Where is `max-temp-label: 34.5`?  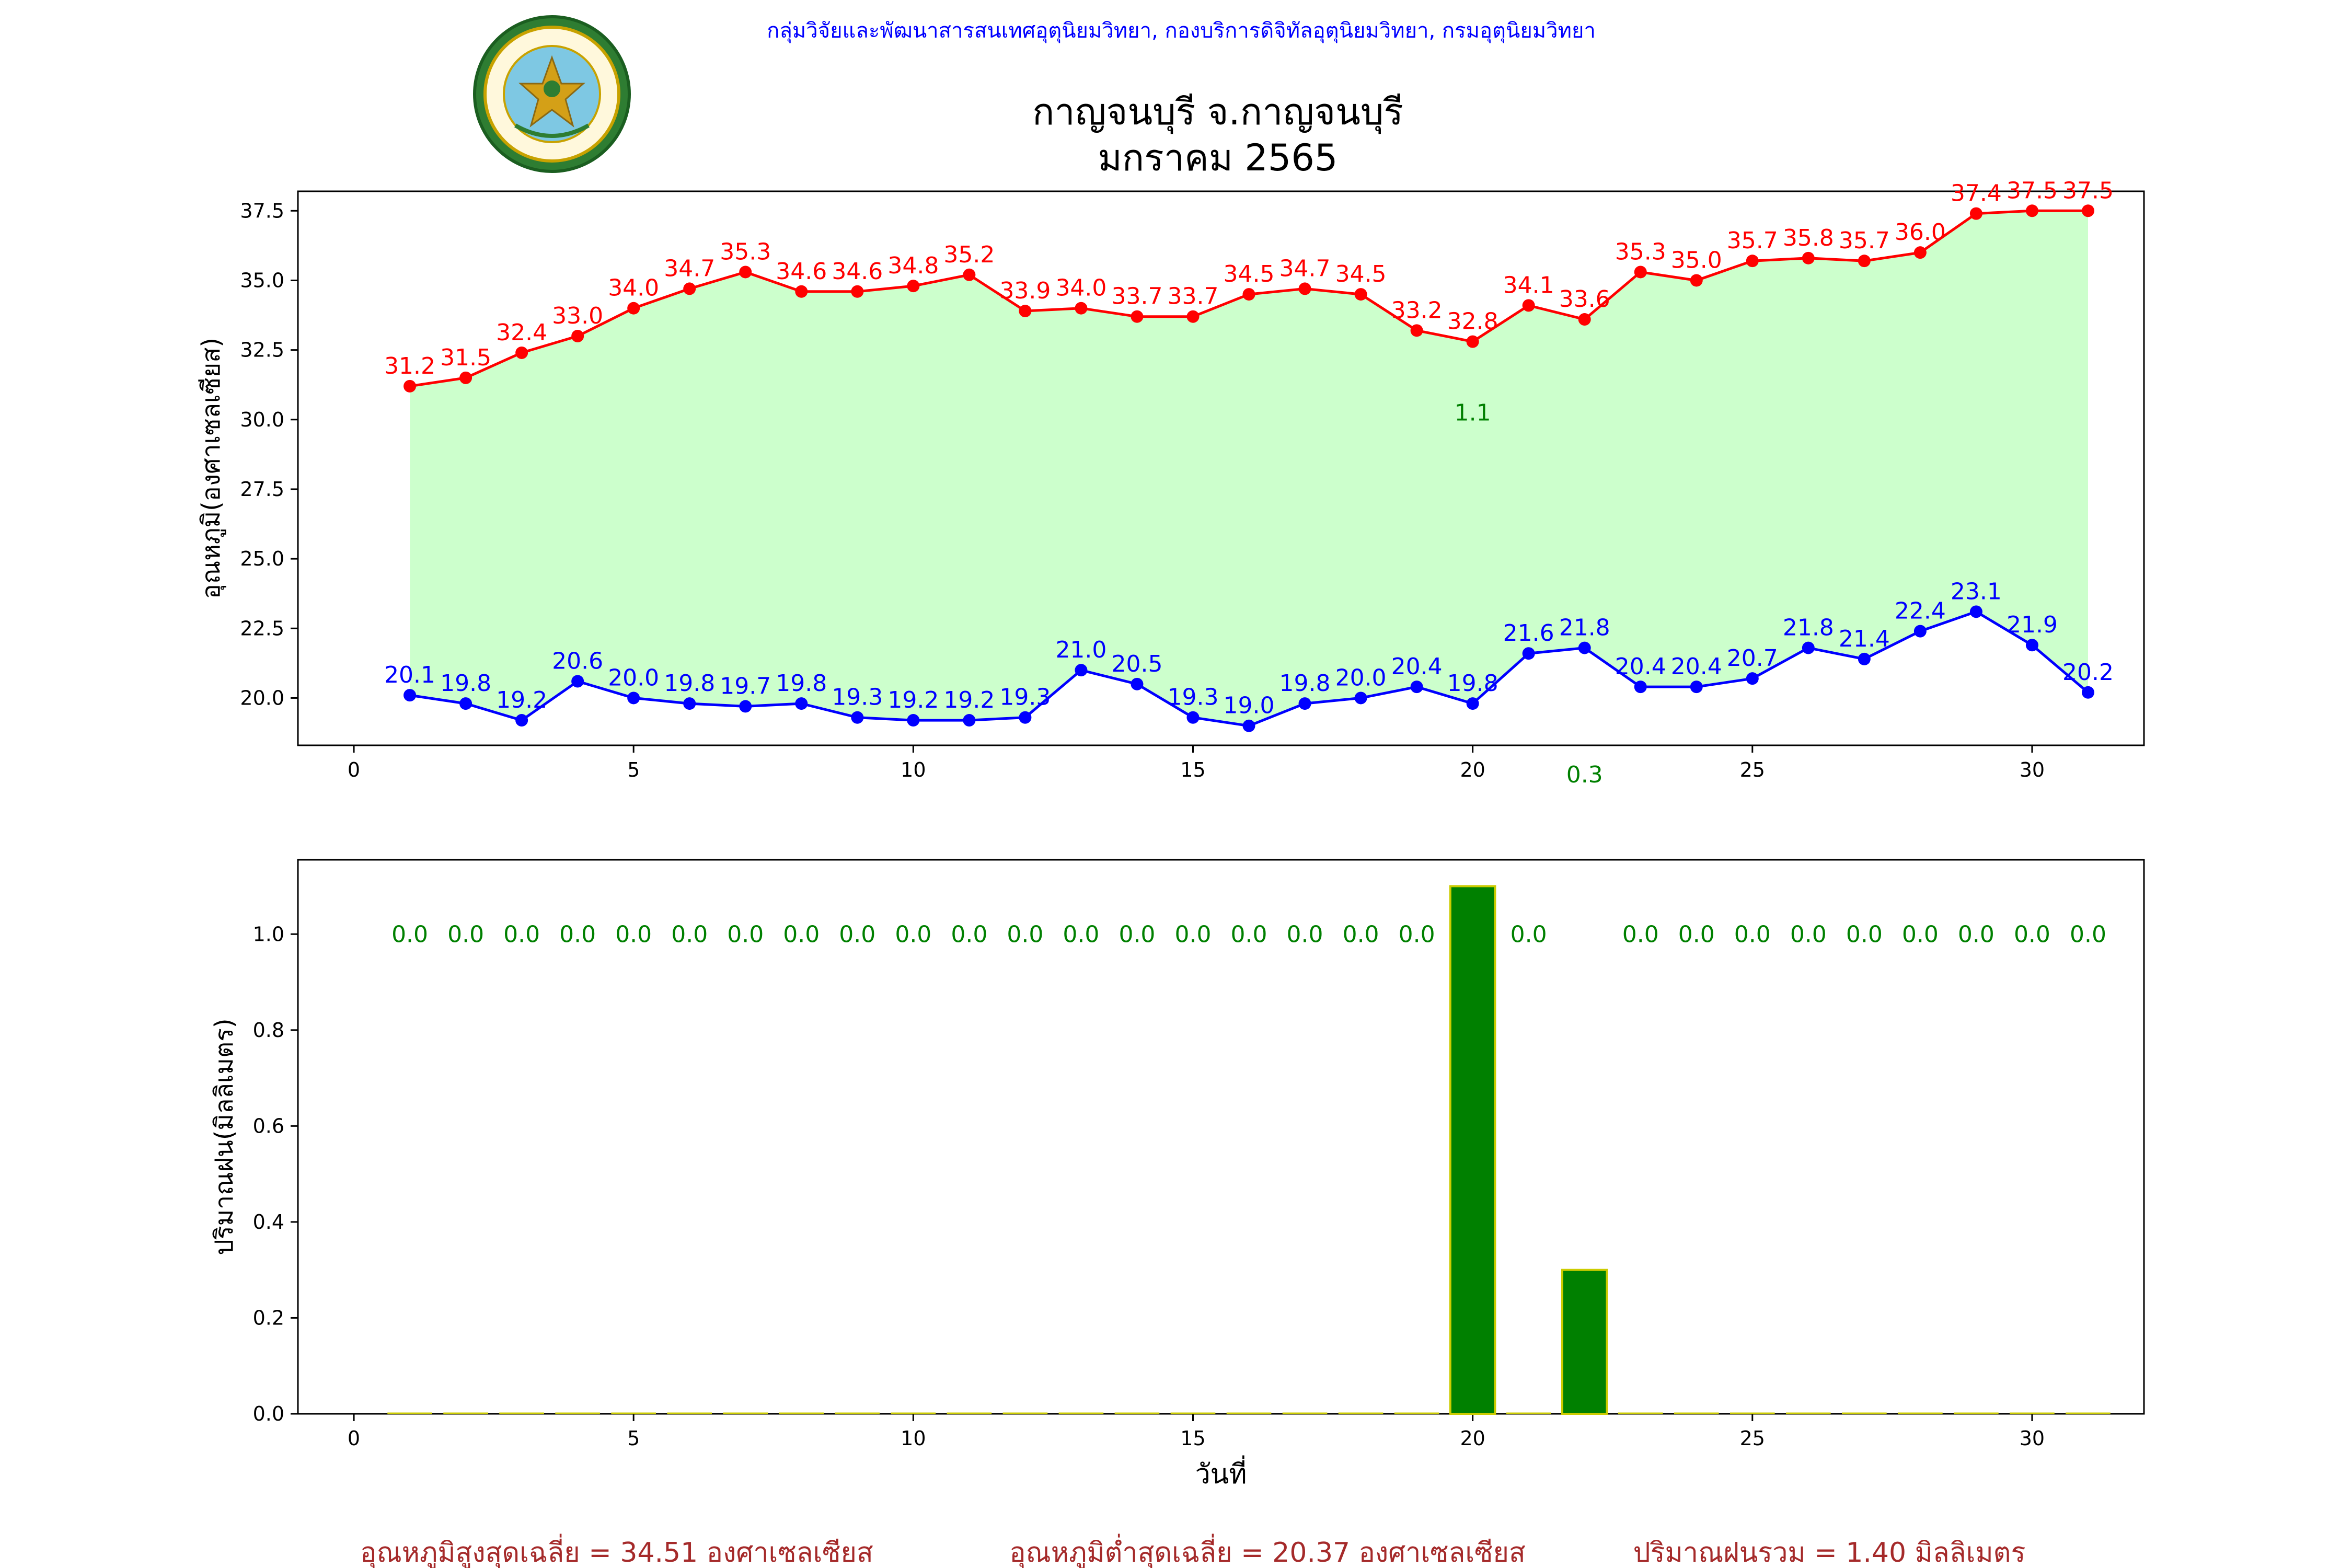 max-temp-label: 34.5 is located at coordinates (1361, 274).